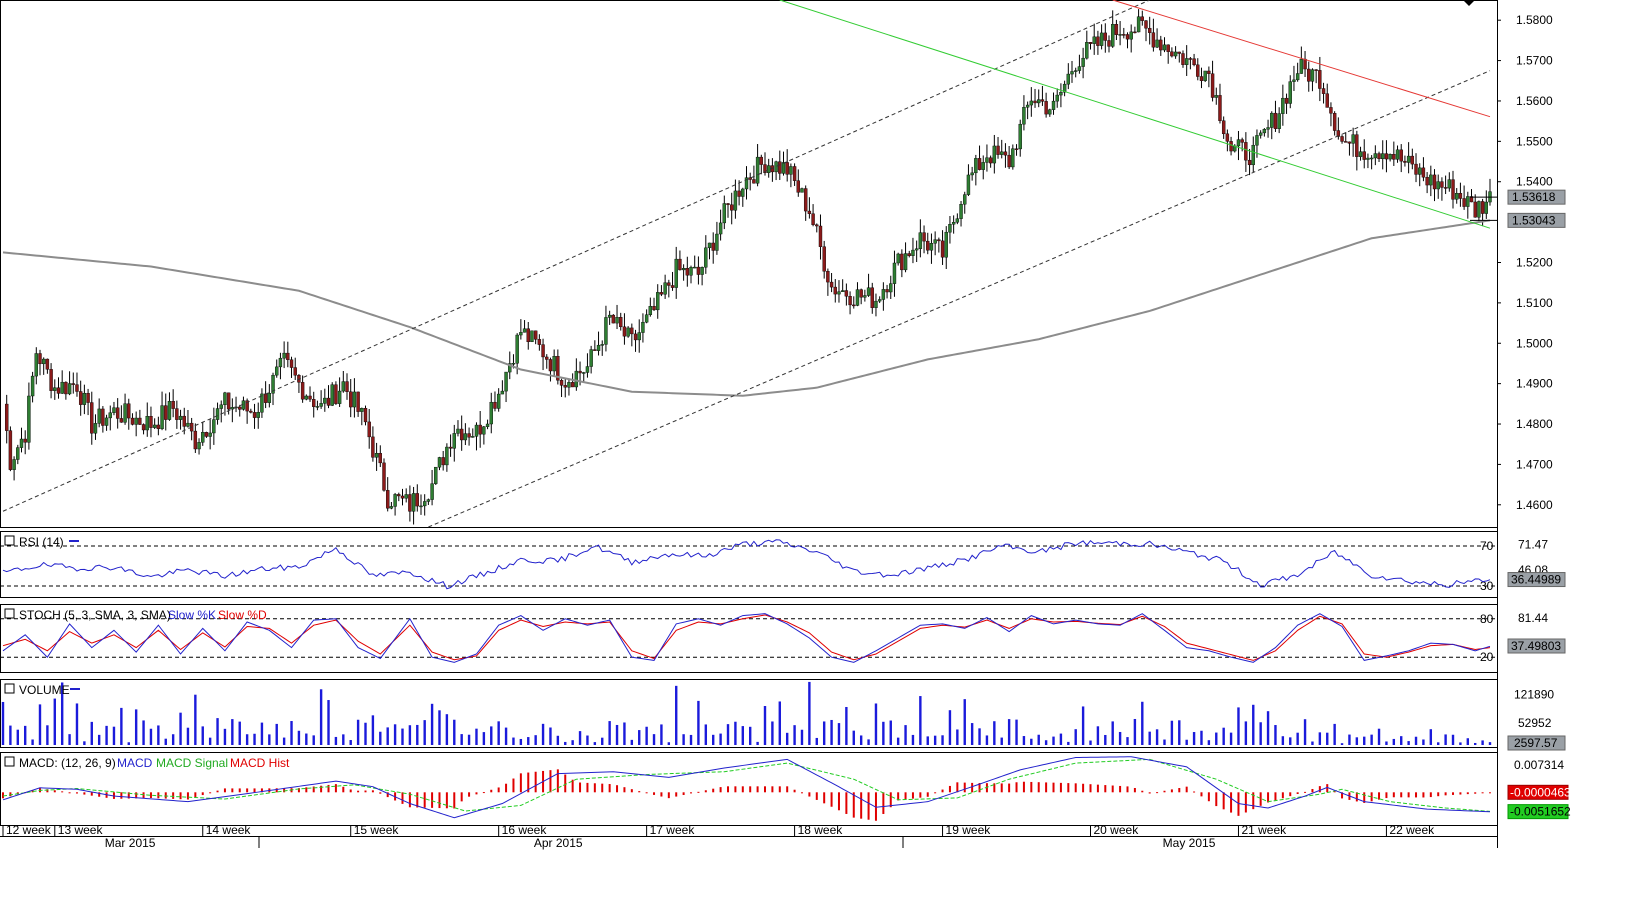 The width and height of the screenshot is (1651, 898). Describe the element at coordinates (242, 615) in the screenshot. I see `stoch-legend-d: Slow %D` at that location.